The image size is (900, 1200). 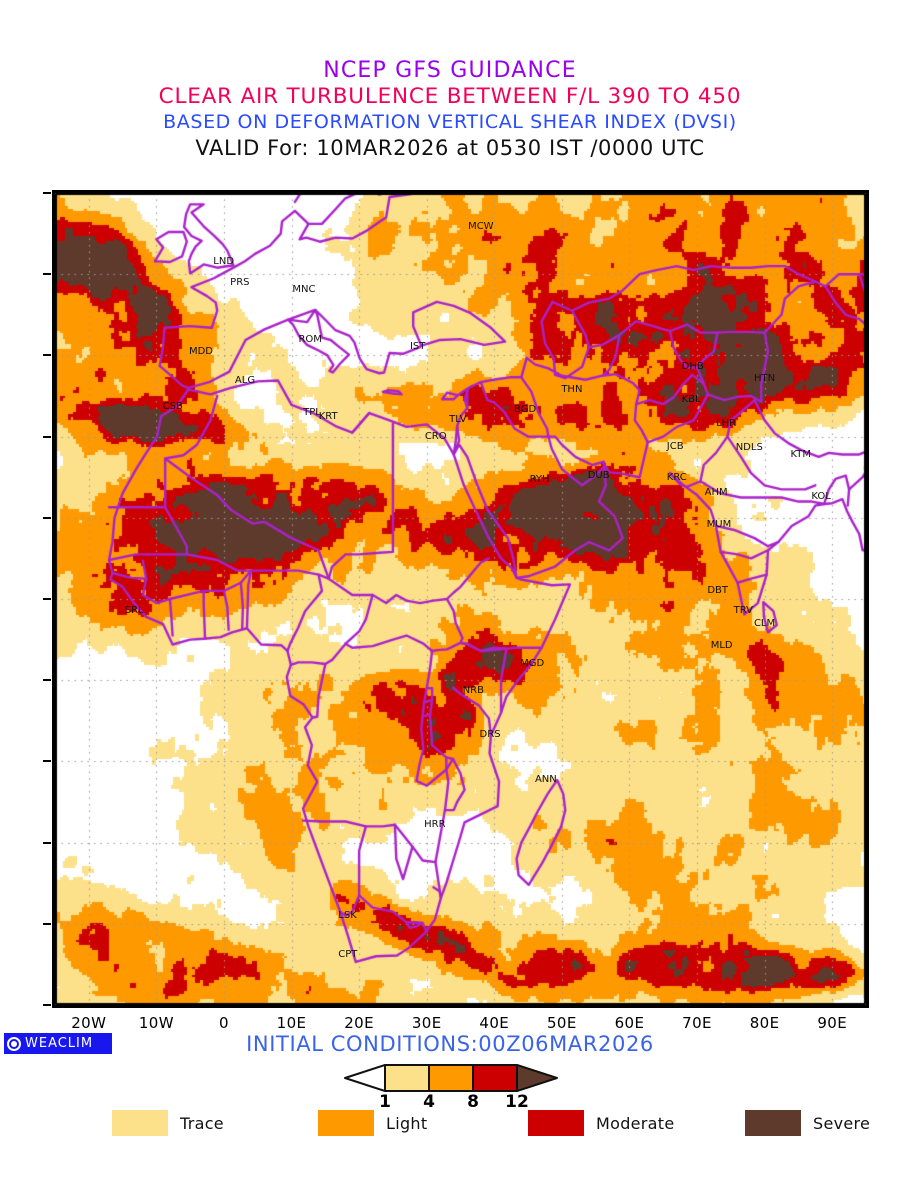 What do you see at coordinates (807, 1123) in the screenshot?
I see `legend-item-severe: Severe` at bounding box center [807, 1123].